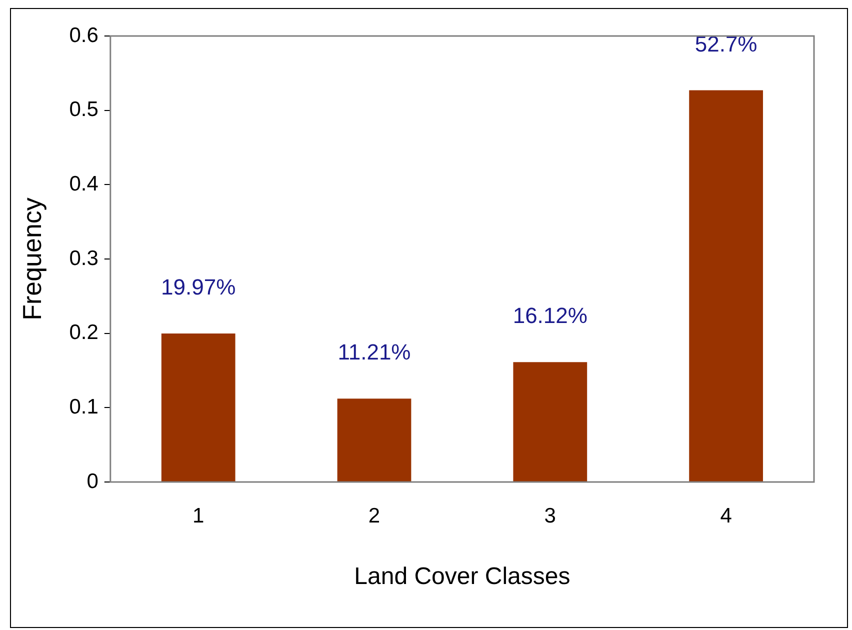  I want to click on y-tick-label: 0, so click(92, 481).